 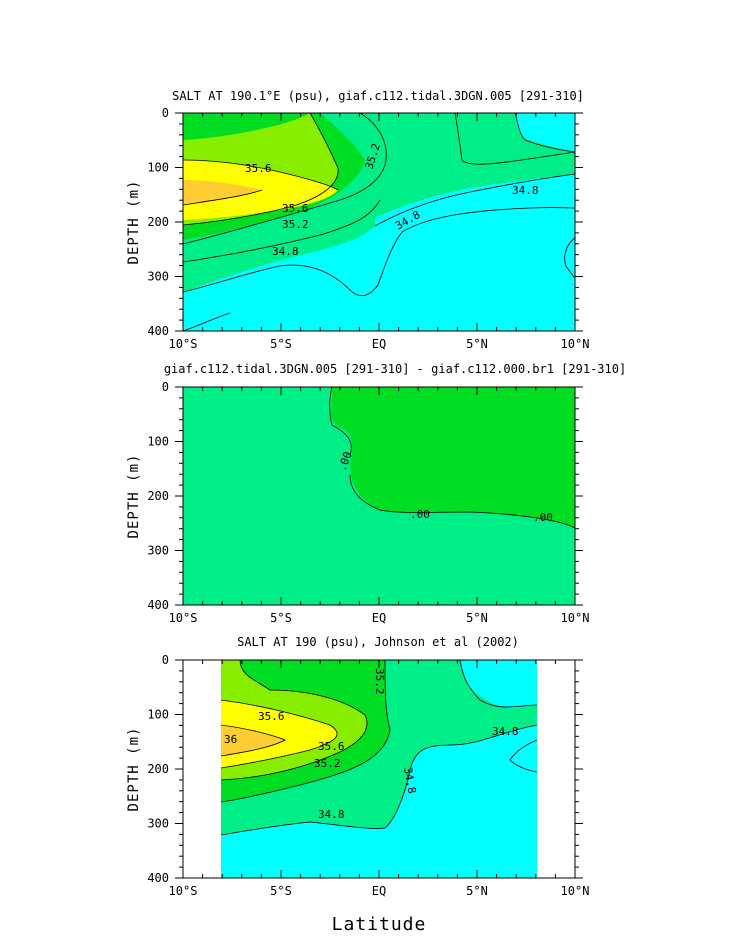 What do you see at coordinates (230, 739) in the screenshot?
I see `p3-label-2: 36` at bounding box center [230, 739].